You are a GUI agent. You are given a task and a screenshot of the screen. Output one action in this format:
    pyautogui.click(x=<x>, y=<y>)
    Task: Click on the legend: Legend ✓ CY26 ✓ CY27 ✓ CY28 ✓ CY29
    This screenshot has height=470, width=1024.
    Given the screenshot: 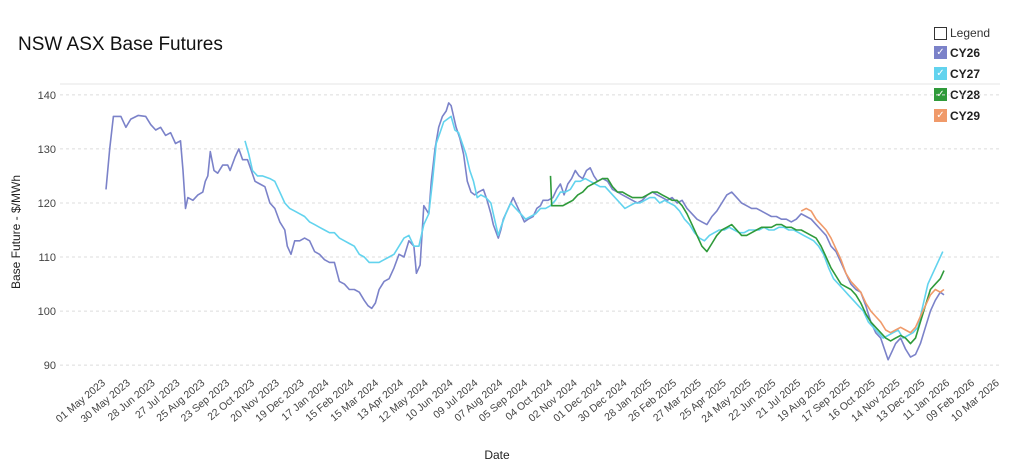 What is the action you would take?
    pyautogui.click(x=976, y=75)
    